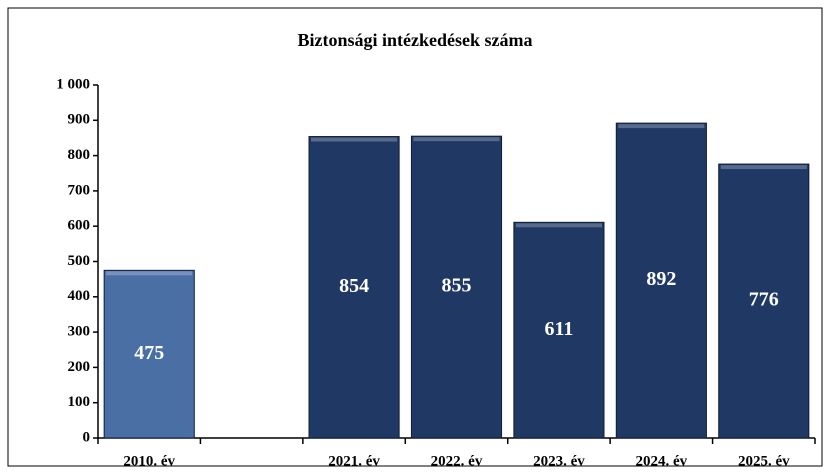 The width and height of the screenshot is (830, 475). I want to click on data-label: 475, so click(149, 353).